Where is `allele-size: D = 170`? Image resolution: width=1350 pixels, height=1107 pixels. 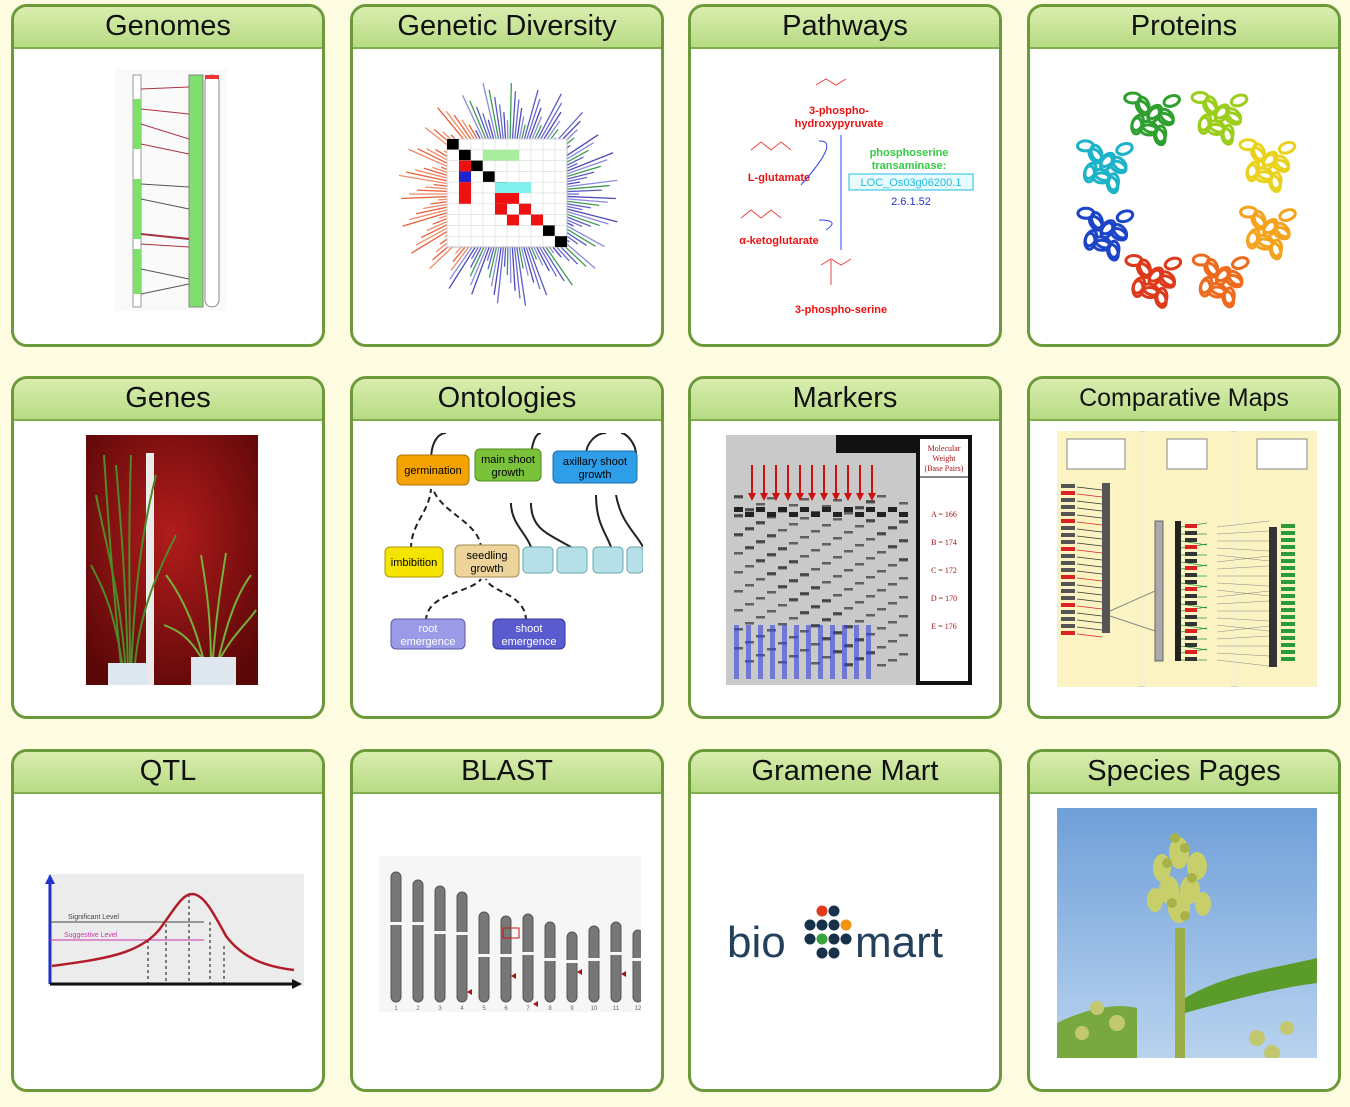 allele-size: D = 170 is located at coordinates (944, 598).